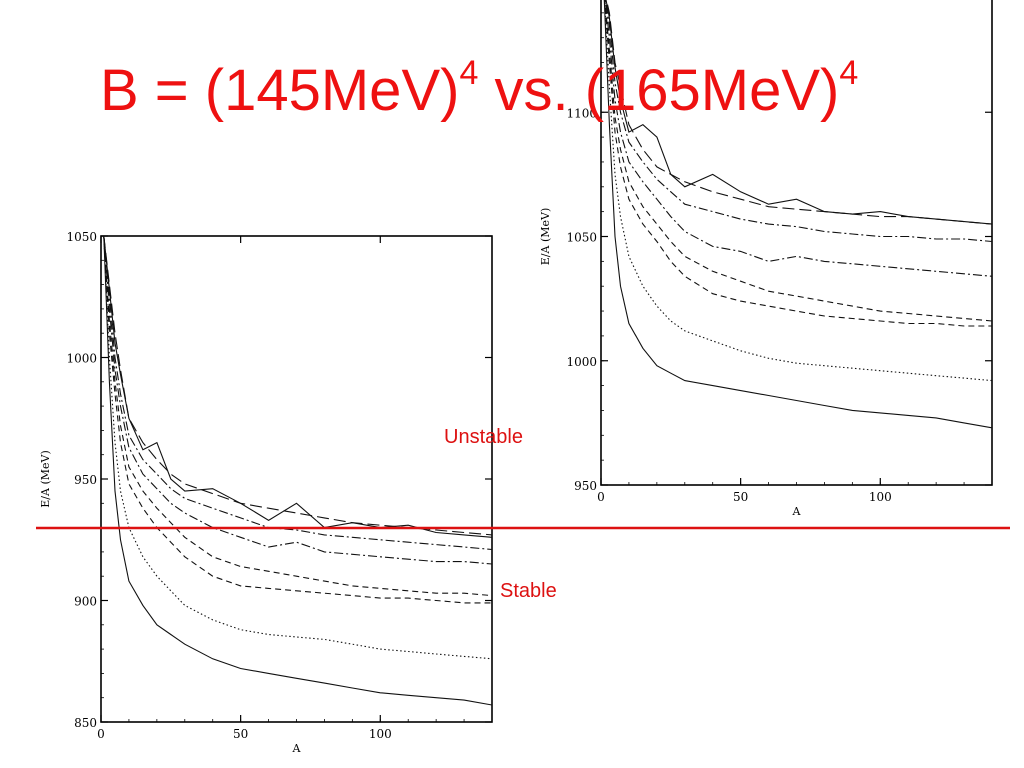 The image size is (1024, 768). I want to click on y-tick-label: 900, so click(85, 602).